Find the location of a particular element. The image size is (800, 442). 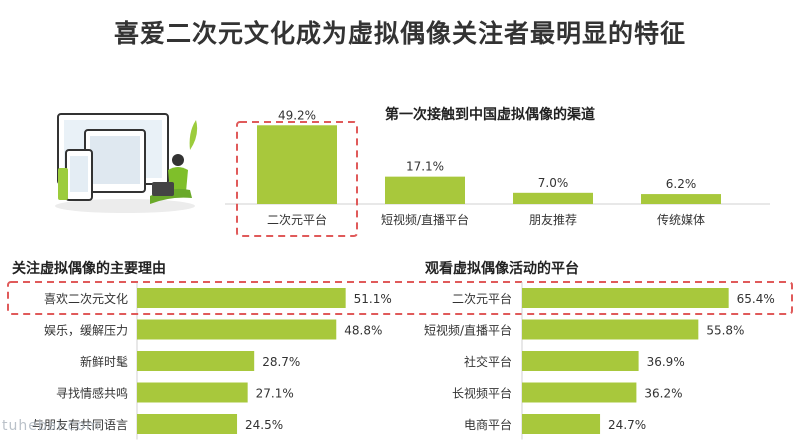

data-label: 24.5% is located at coordinates (264, 425).